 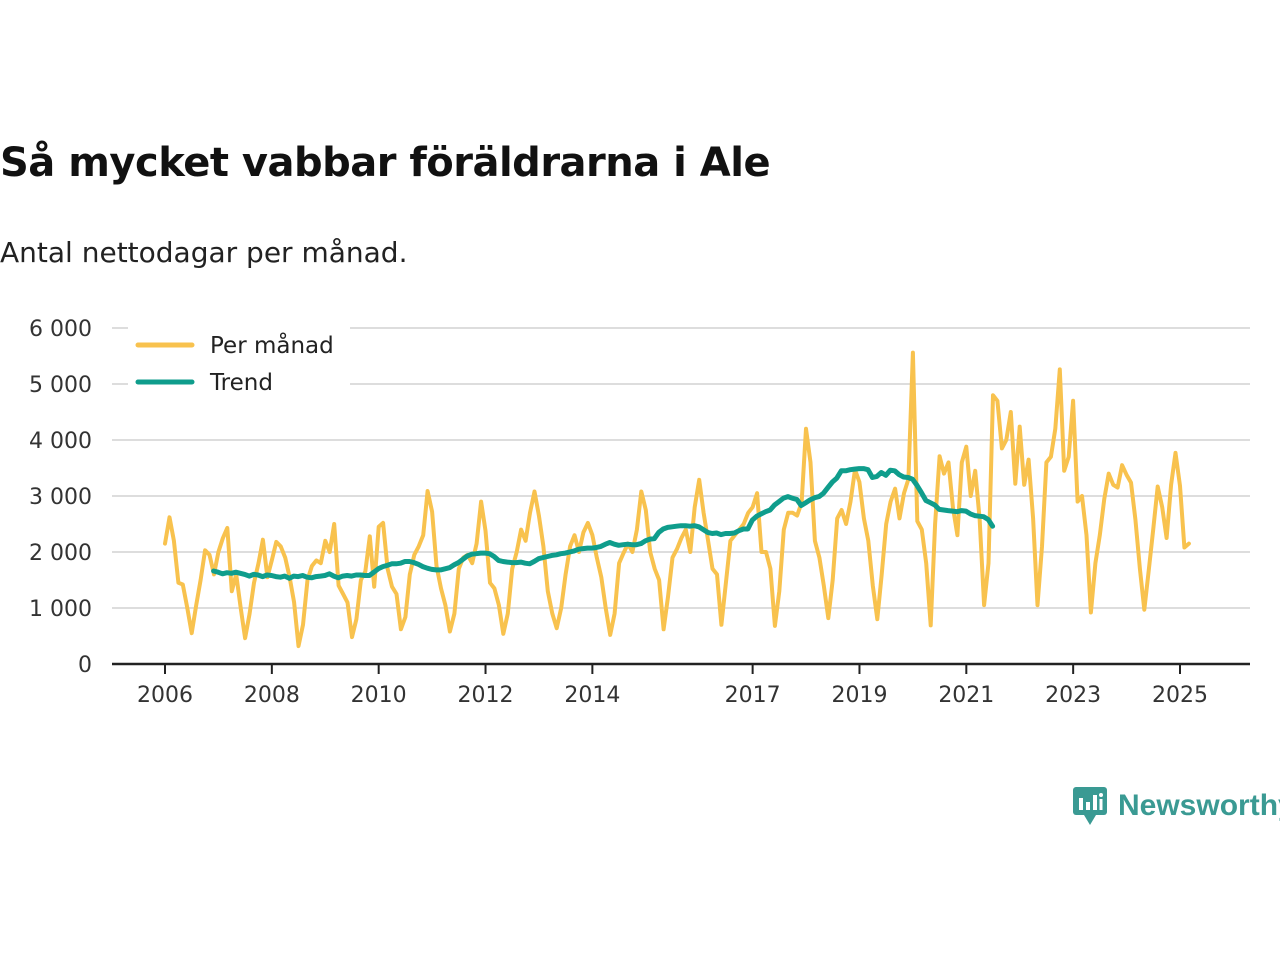 I want to click on x-axis-ticks: 2006 2008 2010 2012 2014 2017 2019 2021 2023 2025, so click(x=672, y=686).